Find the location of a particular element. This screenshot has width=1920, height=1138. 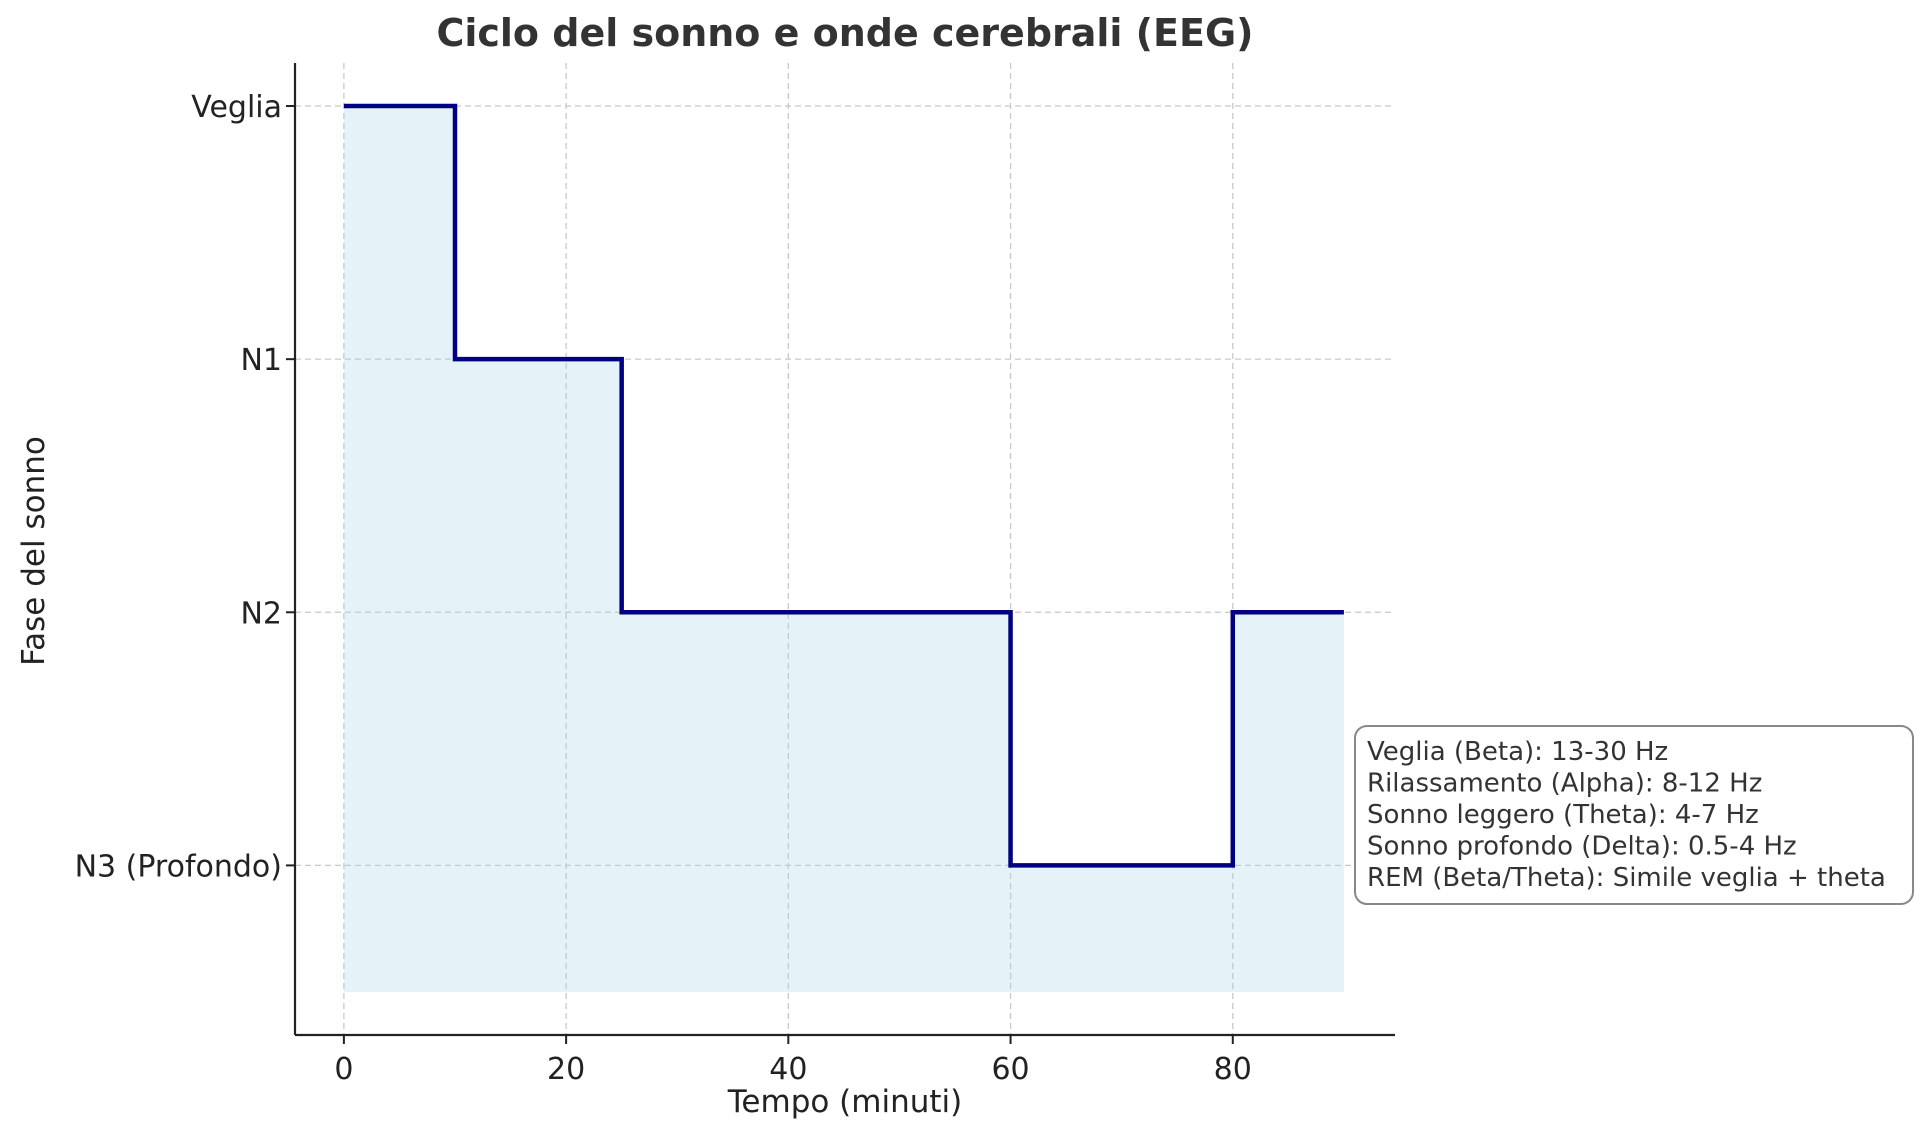

x-tick-label: 0 is located at coordinates (343, 1069).